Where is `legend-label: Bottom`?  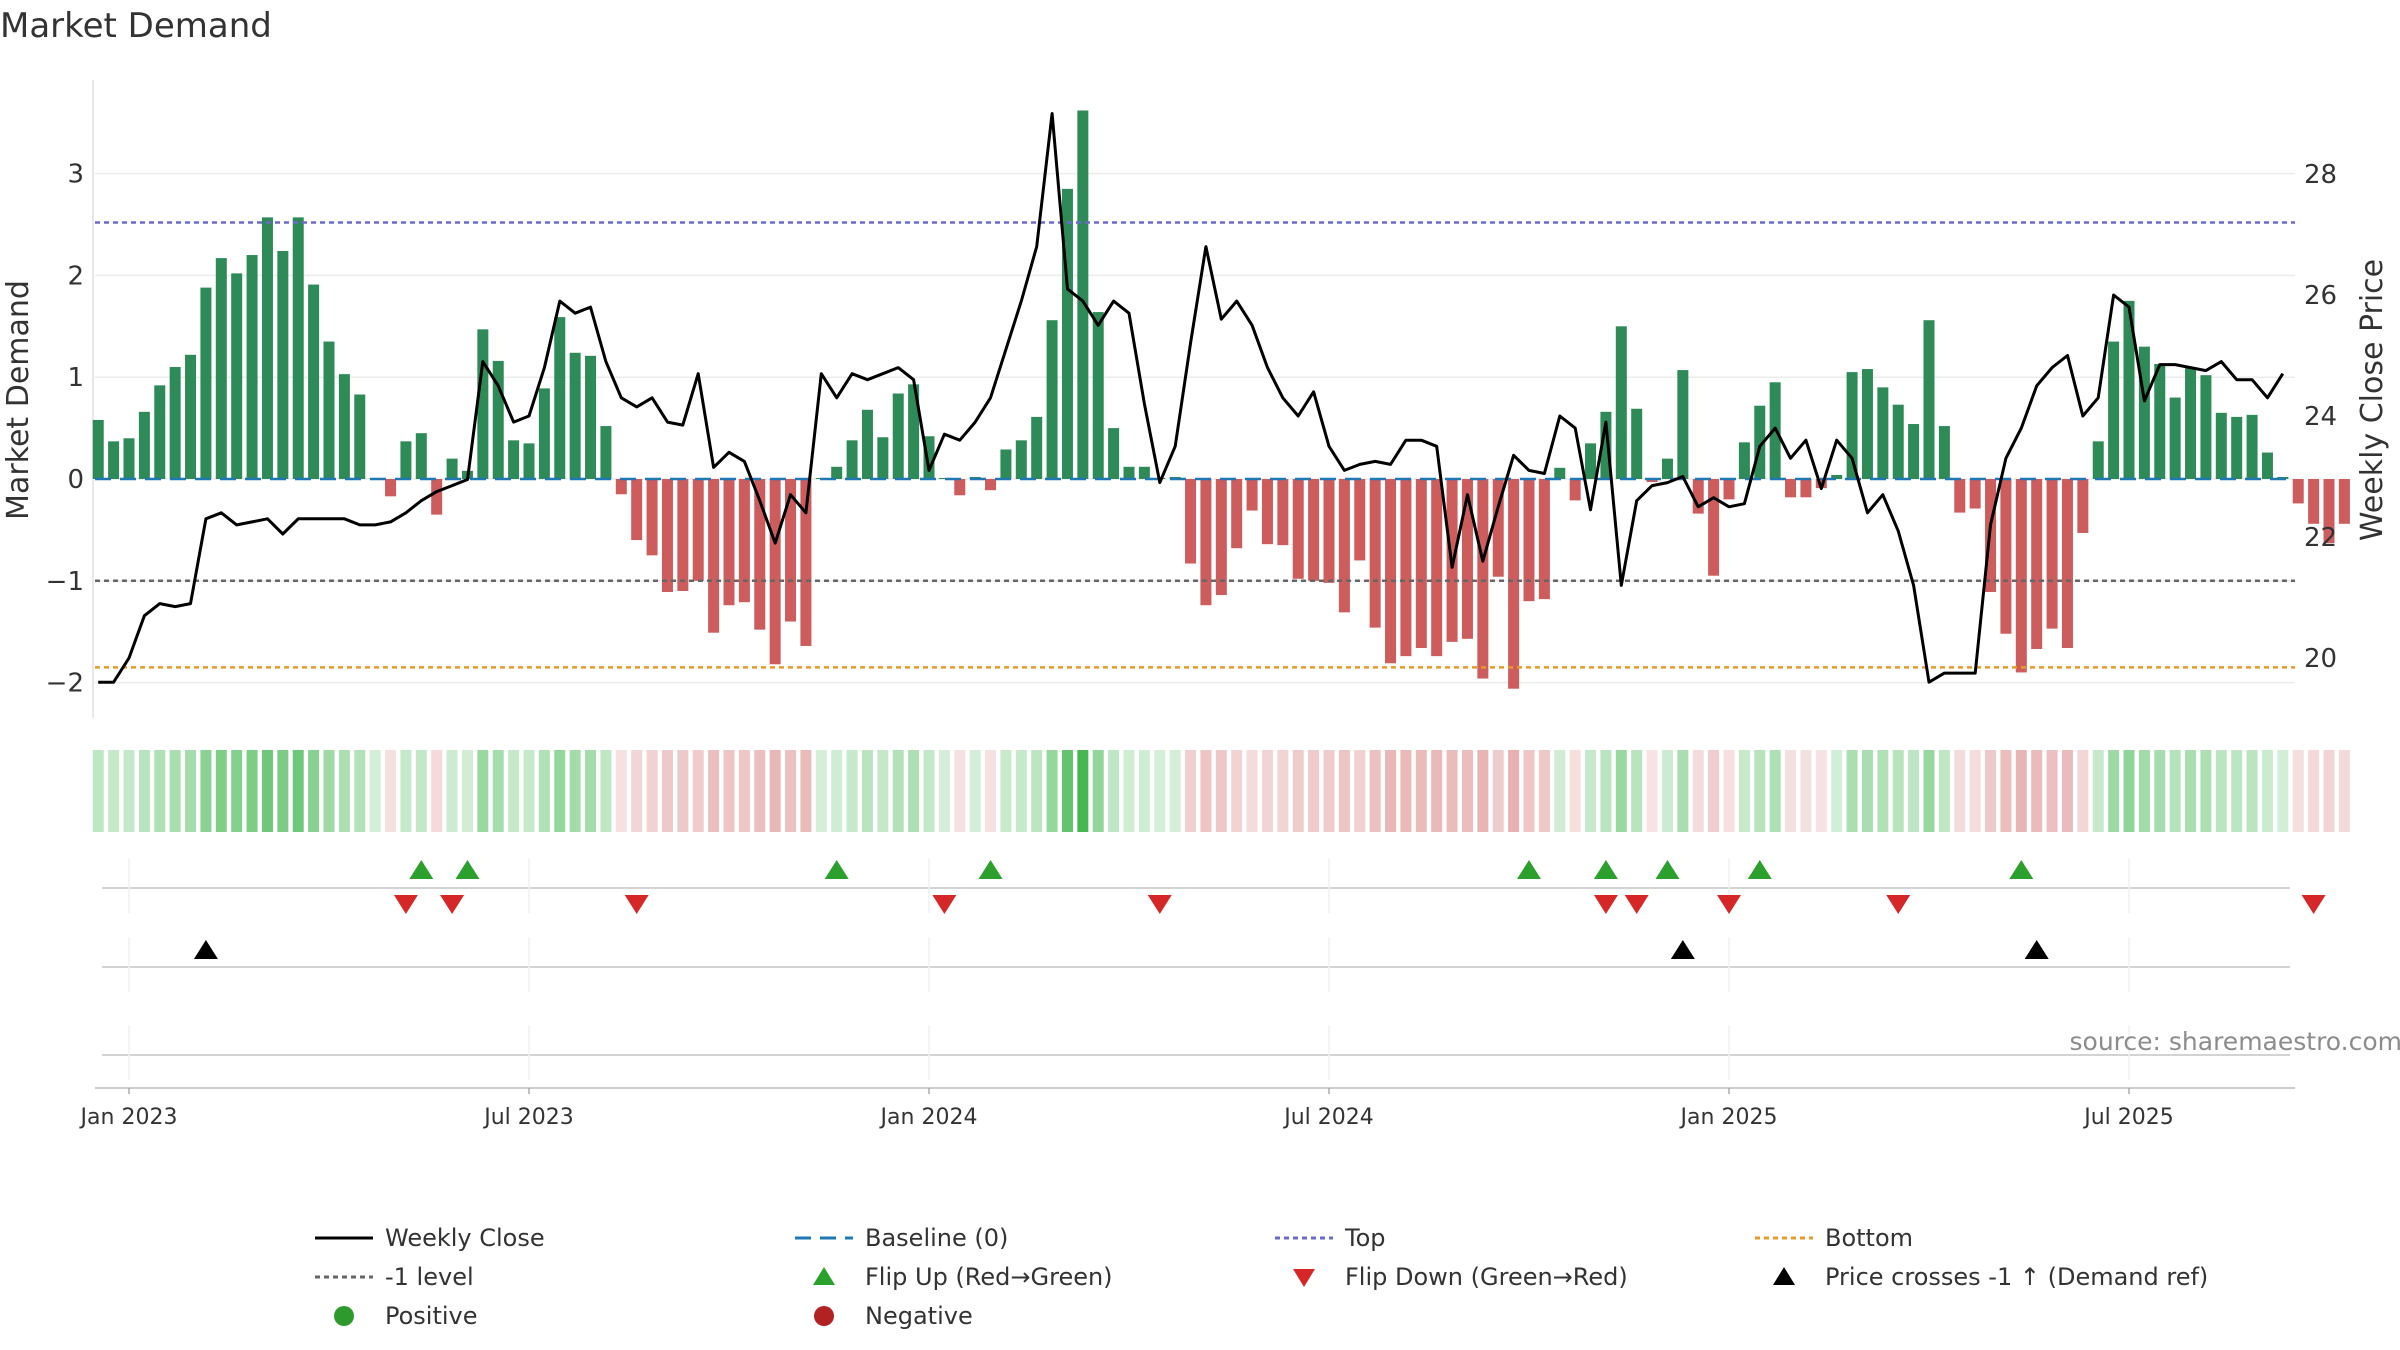 legend-label: Bottom is located at coordinates (1869, 1238).